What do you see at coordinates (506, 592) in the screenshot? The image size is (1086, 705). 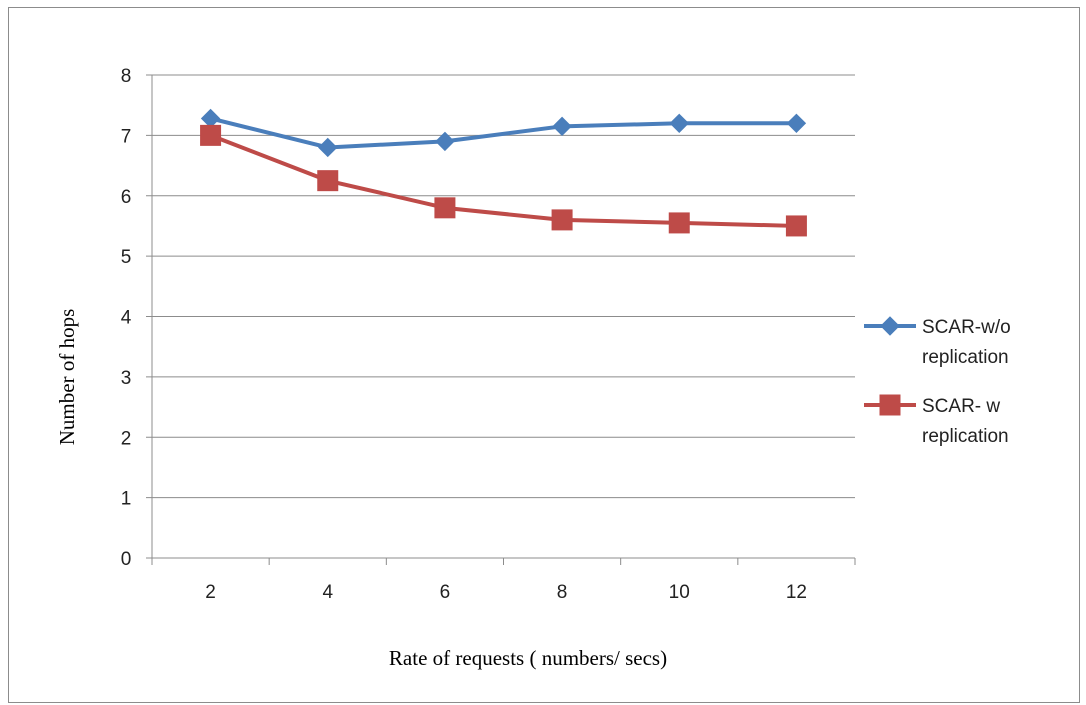 I see `x-tick-labels: 2 4 6 8 10 12` at bounding box center [506, 592].